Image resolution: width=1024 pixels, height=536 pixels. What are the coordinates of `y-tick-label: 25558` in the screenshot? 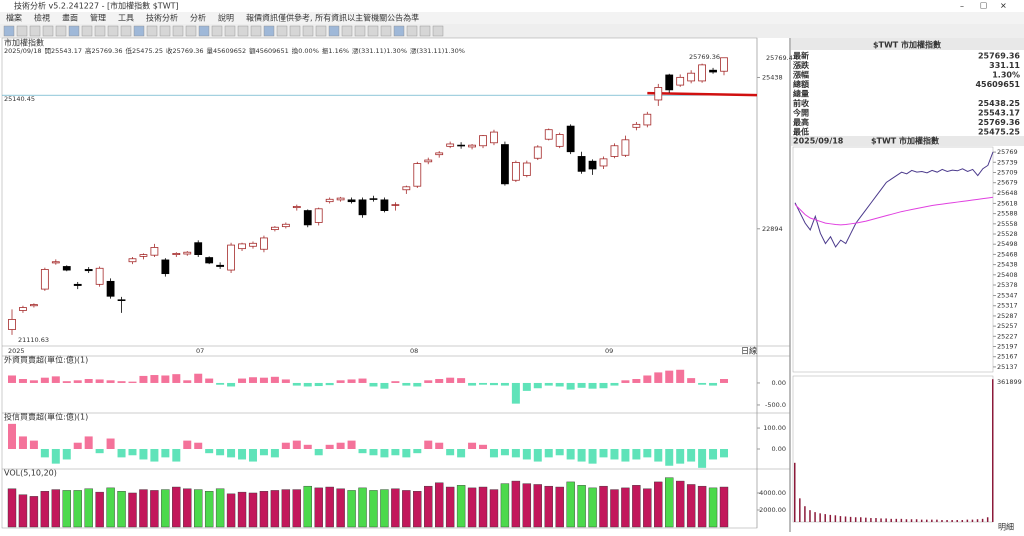 It's located at (1007, 224).